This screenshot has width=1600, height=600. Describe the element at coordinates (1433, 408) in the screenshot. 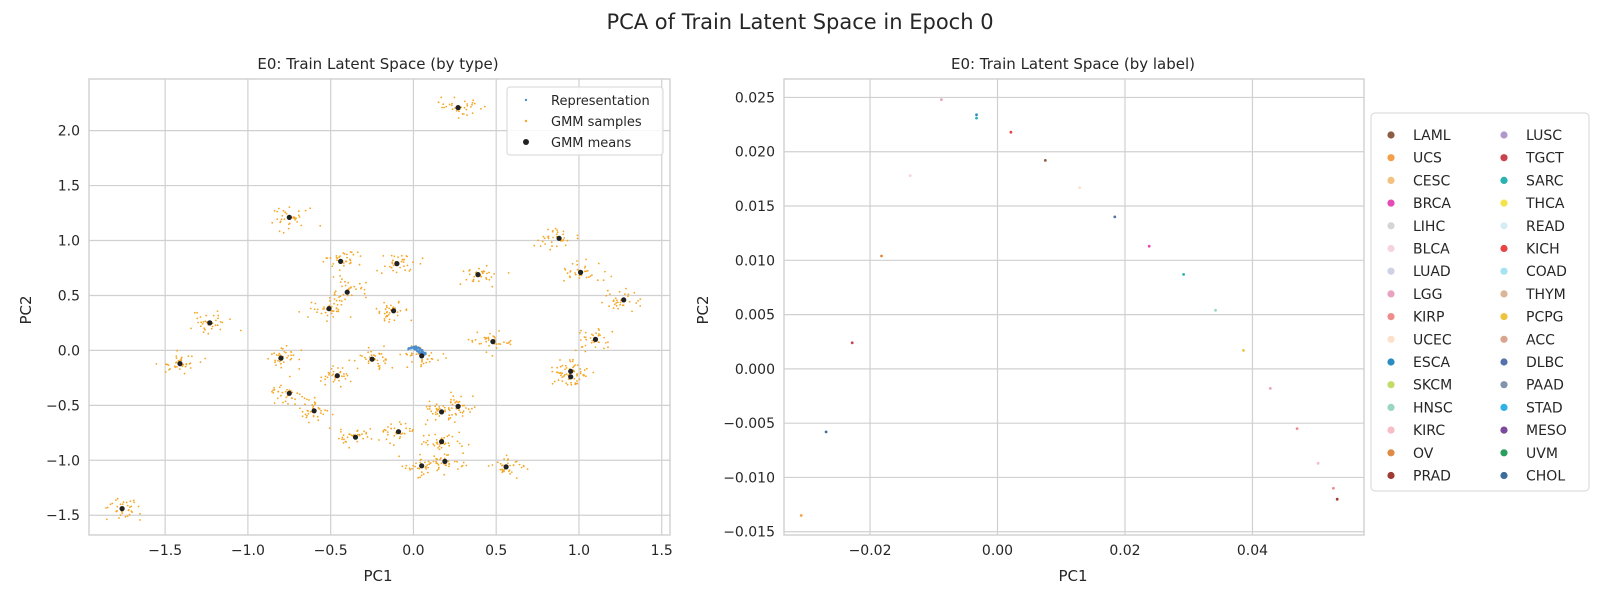

I see `legend-label: HNSC` at that location.